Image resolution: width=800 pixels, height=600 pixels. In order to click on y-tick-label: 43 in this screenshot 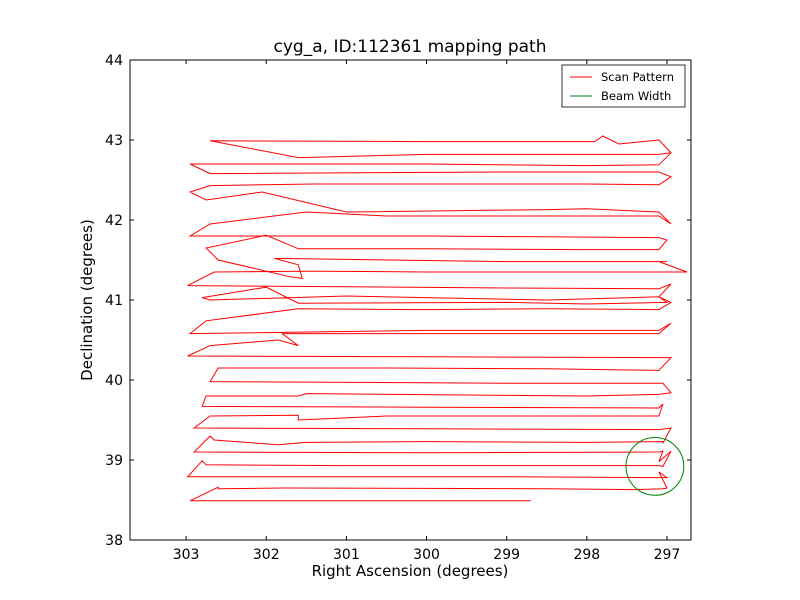, I will do `click(114, 141)`.